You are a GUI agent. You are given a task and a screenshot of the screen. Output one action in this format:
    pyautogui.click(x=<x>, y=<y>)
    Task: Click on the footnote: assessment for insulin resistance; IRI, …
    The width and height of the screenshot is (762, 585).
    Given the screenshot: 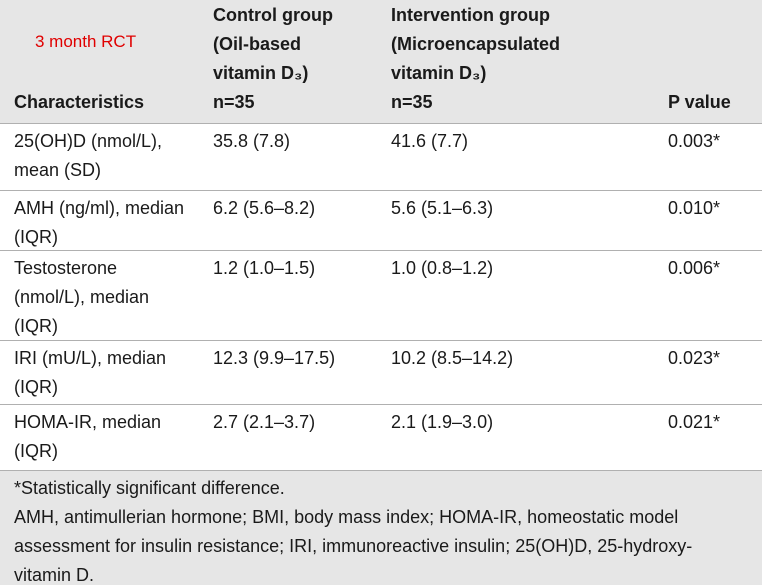 What is the action you would take?
    pyautogui.click(x=353, y=546)
    